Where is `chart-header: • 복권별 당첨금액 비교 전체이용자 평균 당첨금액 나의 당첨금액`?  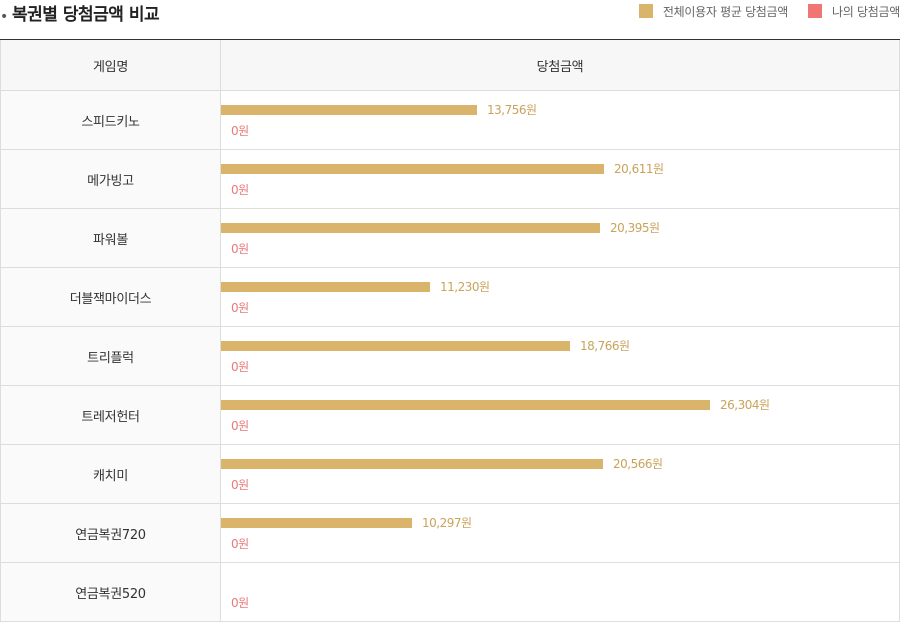
chart-header: • 복권별 당첨금액 비교 전체이용자 평균 당첨금액 나의 당첨금액 is located at coordinates (450, 20).